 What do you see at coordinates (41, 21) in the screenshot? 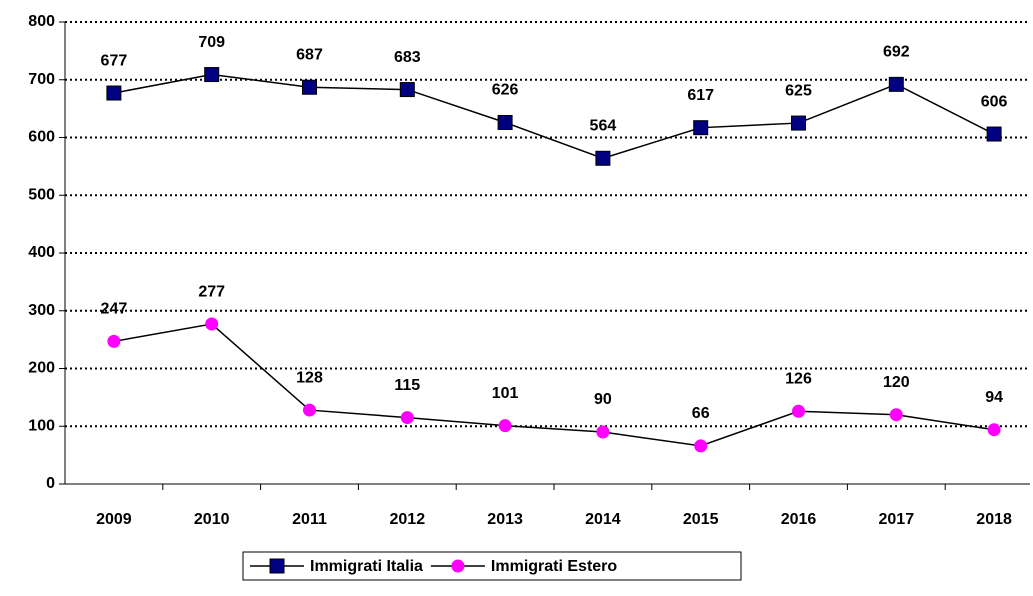
I see `y-tick-label: 800` at bounding box center [41, 21].